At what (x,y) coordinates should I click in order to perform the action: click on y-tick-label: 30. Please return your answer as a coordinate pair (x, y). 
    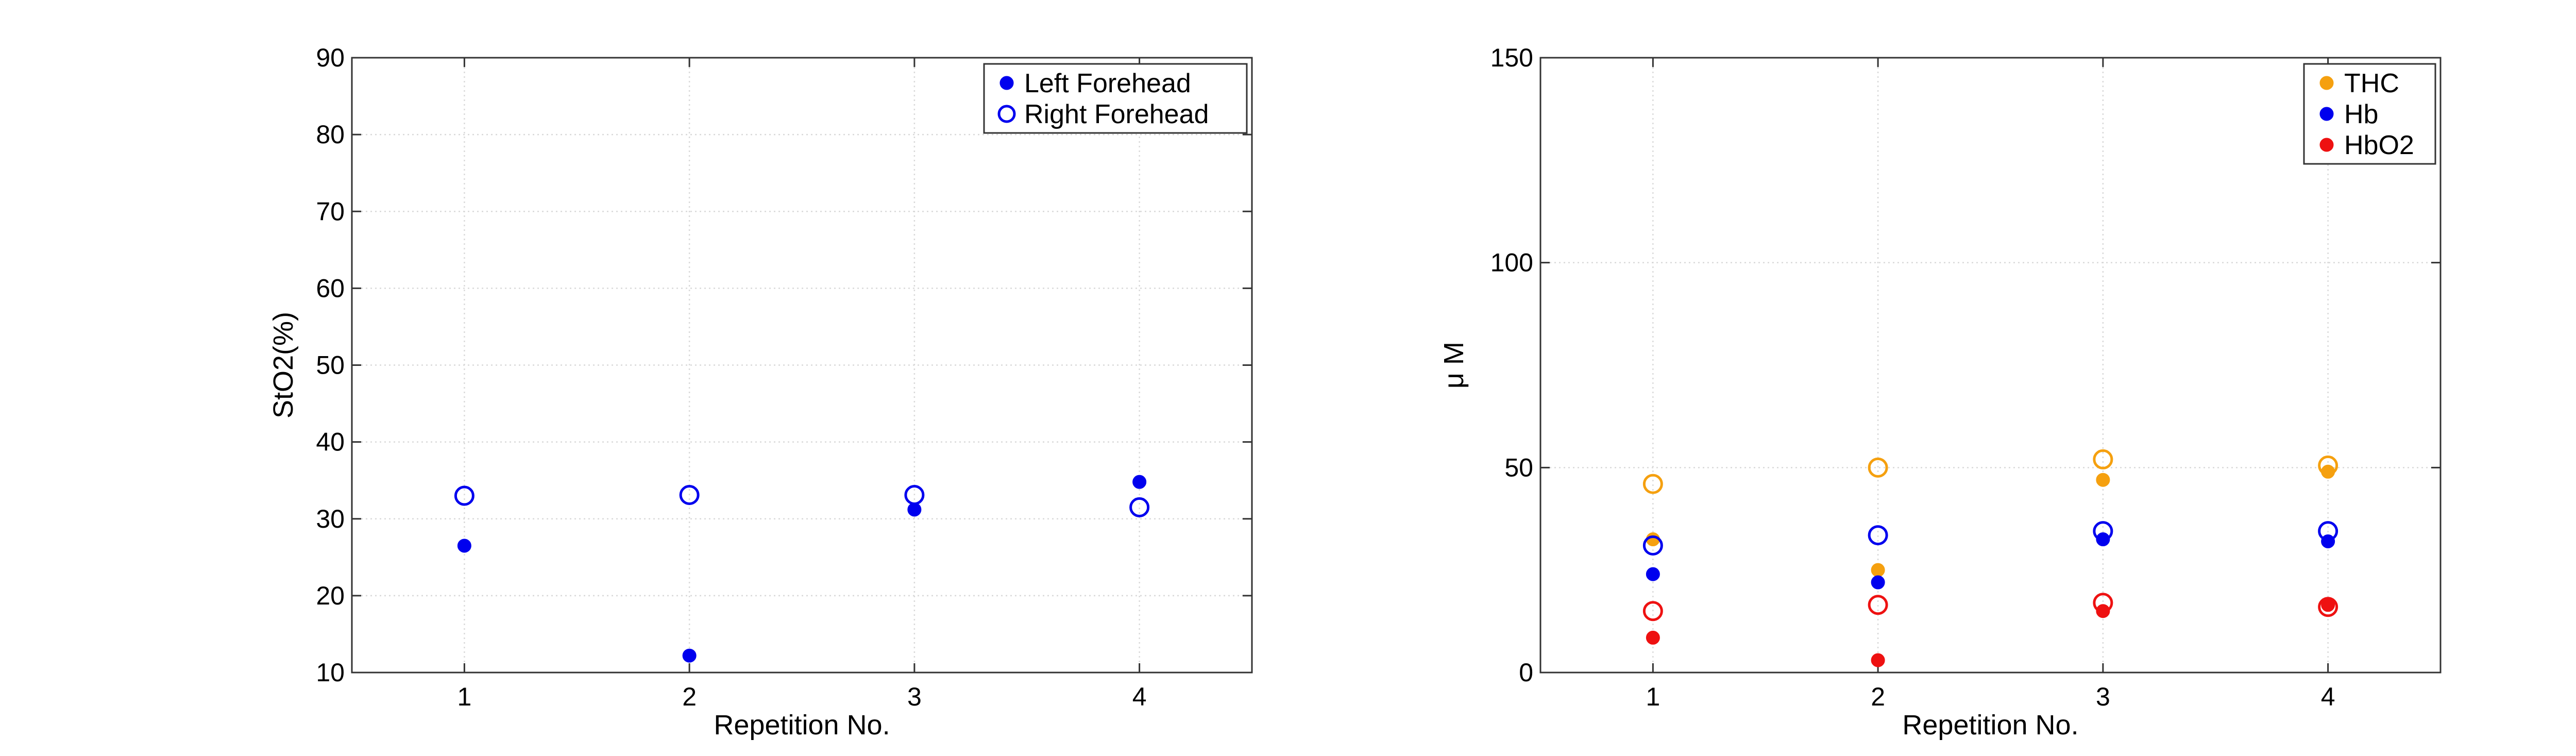
    Looking at the image, I should click on (331, 519).